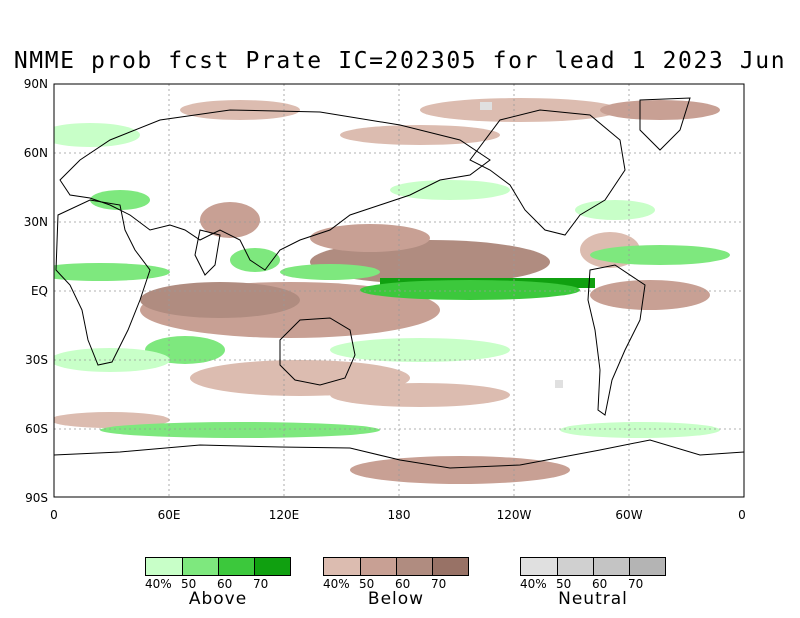  What do you see at coordinates (39, 291) in the screenshot?
I see `lat-label: EQ` at bounding box center [39, 291].